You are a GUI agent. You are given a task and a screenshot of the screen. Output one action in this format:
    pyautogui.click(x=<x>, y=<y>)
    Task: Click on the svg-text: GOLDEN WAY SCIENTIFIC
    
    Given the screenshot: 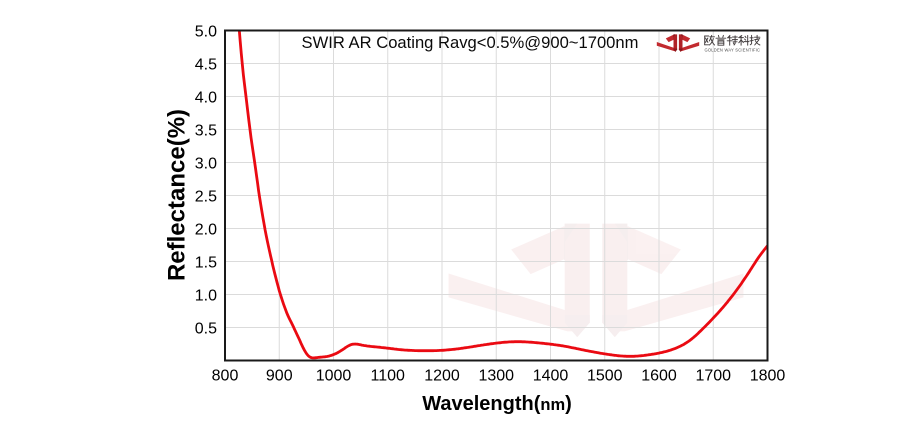 What is the action you would take?
    pyautogui.click(x=733, y=49)
    